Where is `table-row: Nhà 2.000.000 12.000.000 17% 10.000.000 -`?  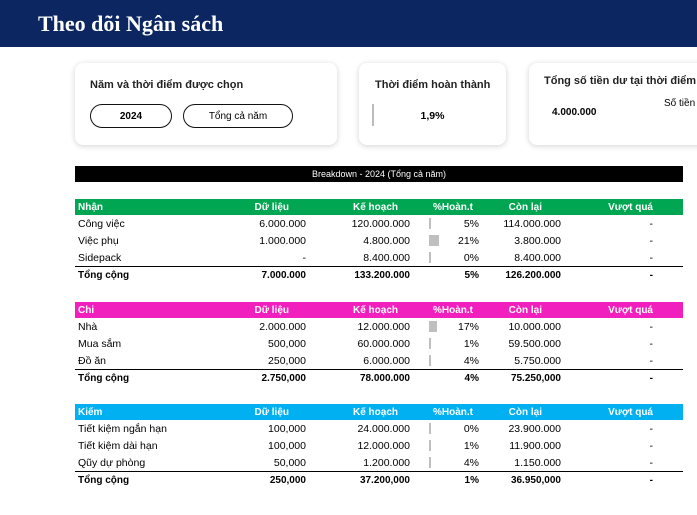
table-row: Nhà 2.000.000 12.000.000 17% 10.000.000 - is located at coordinates (379, 326).